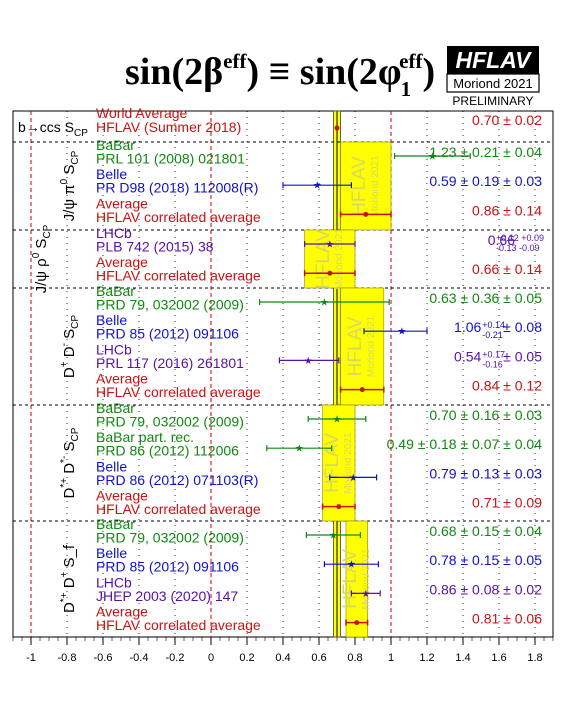  I want to click on group-label-text: J/ψ π, so click(69, 202).